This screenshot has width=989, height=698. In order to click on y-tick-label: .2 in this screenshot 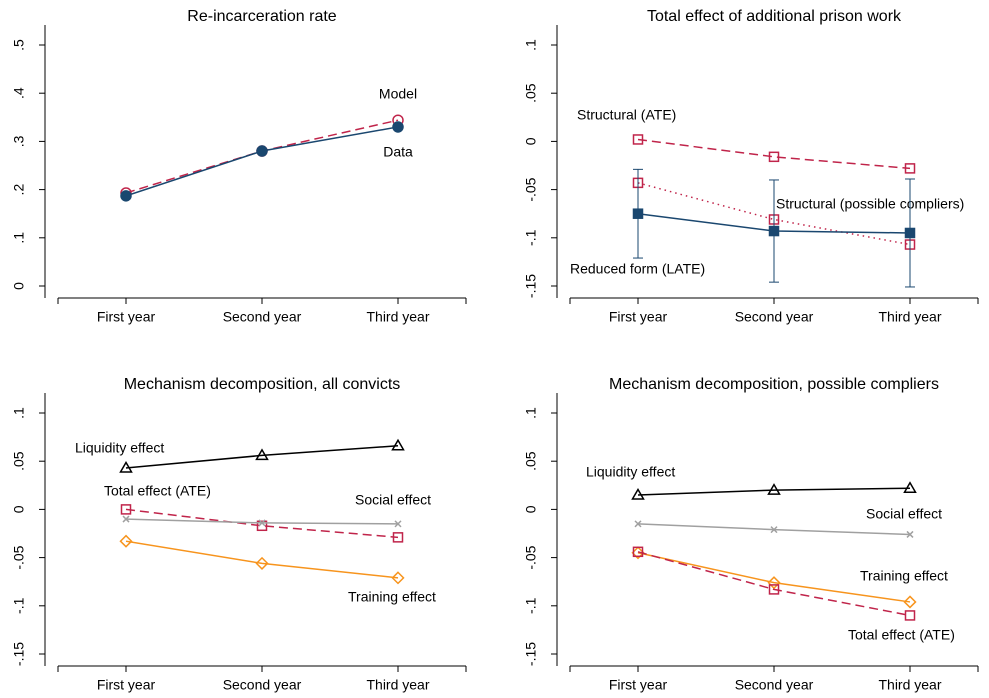, I will do `click(19, 190)`.